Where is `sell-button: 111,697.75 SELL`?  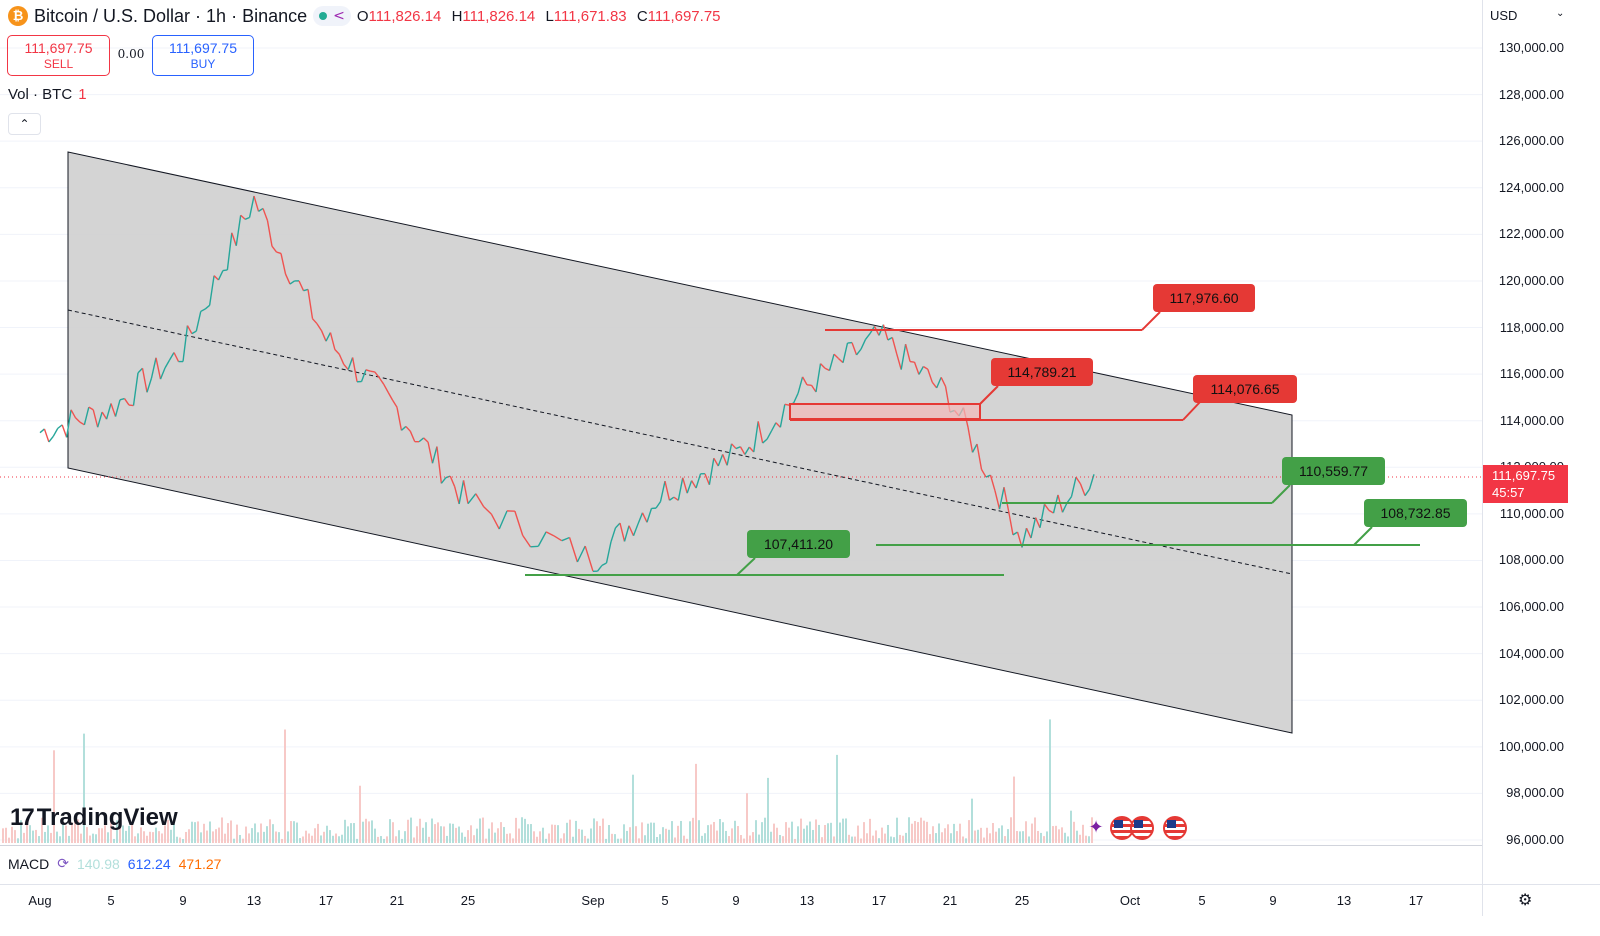 sell-button: 111,697.75 SELL is located at coordinates (58, 55).